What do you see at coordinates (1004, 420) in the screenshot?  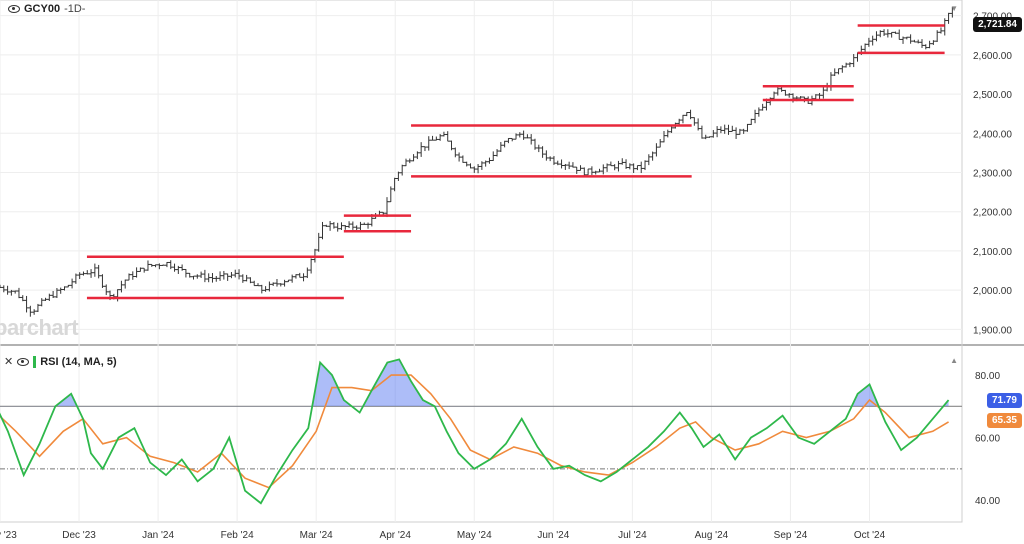 I see `rsi-ma-last-tag: 65.35` at bounding box center [1004, 420].